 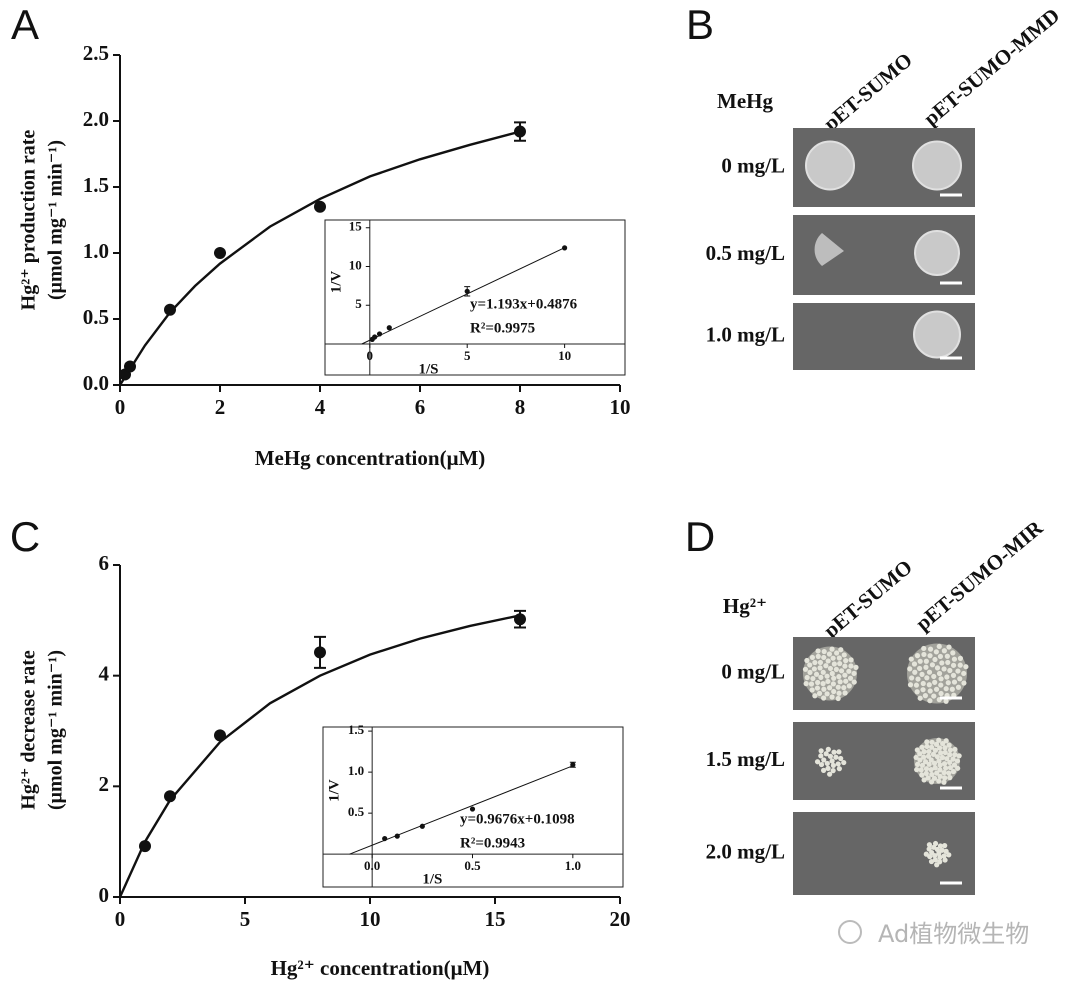 I want to click on x-axis-title: Hg²⁺ concentration(μM), so click(x=380, y=968).